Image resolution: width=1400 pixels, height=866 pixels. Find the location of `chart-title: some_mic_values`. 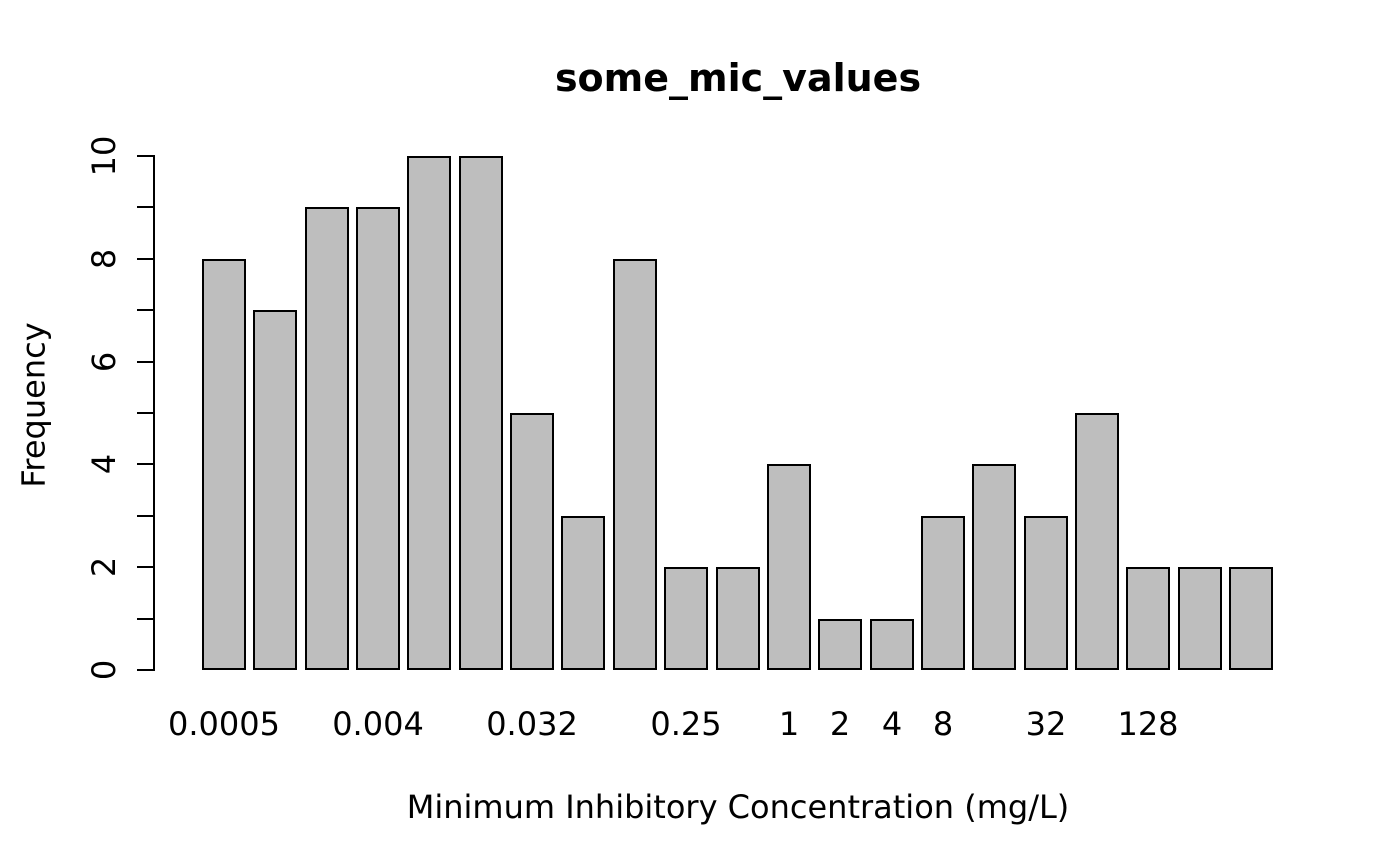

chart-title: some_mic_values is located at coordinates (738, 78).